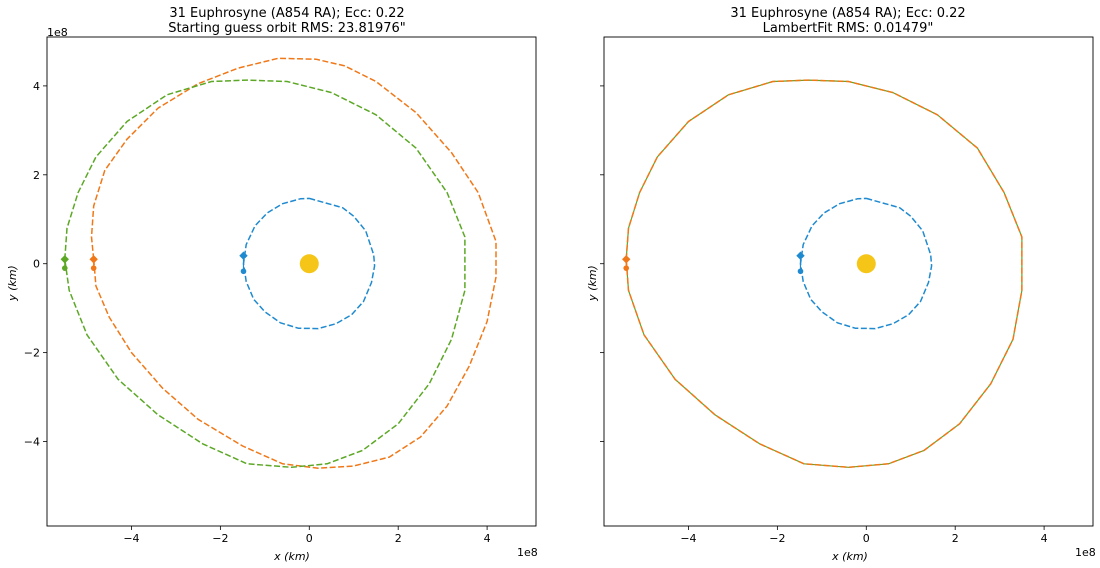 The image size is (1100, 568). What do you see at coordinates (243, 255) in the screenshot?
I see `left-earth-diamond-marker` at bounding box center [243, 255].